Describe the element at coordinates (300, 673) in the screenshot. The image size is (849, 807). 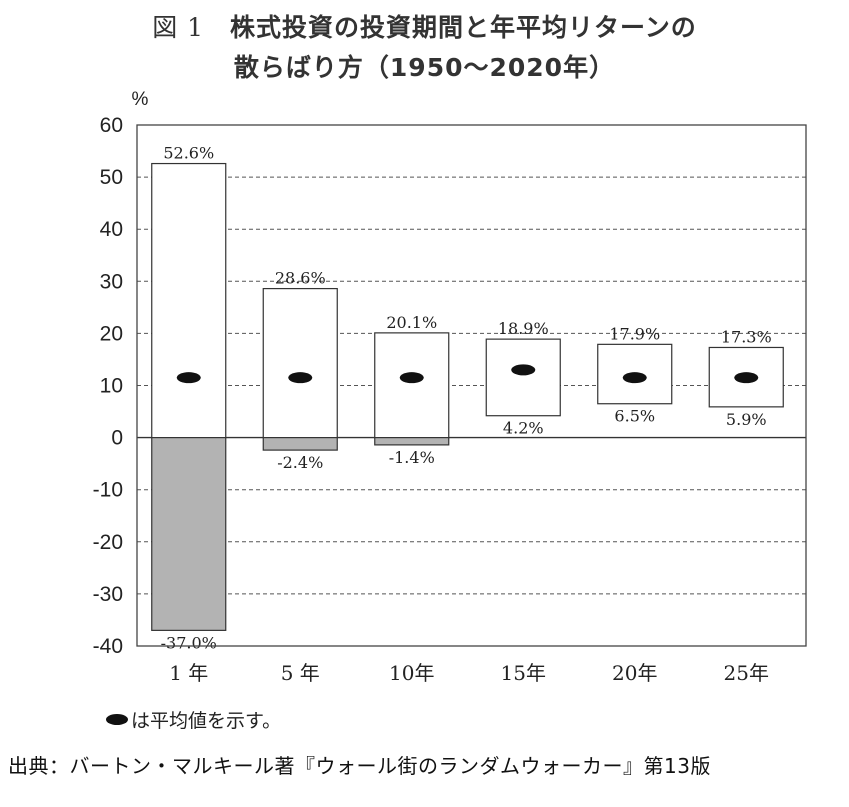
I see `x-category-label: 5 年` at that location.